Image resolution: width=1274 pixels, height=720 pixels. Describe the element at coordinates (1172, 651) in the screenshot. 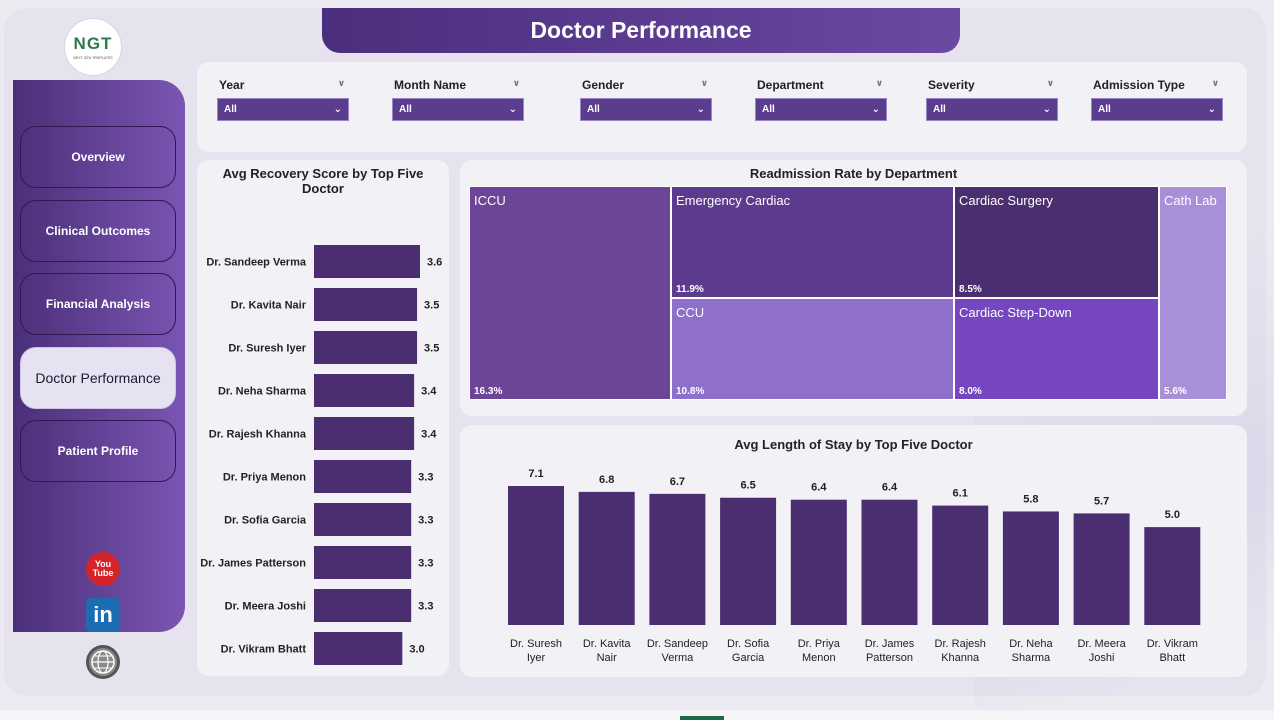

I see `bar-category-label: Dr. Vikram Bhatt` at that location.